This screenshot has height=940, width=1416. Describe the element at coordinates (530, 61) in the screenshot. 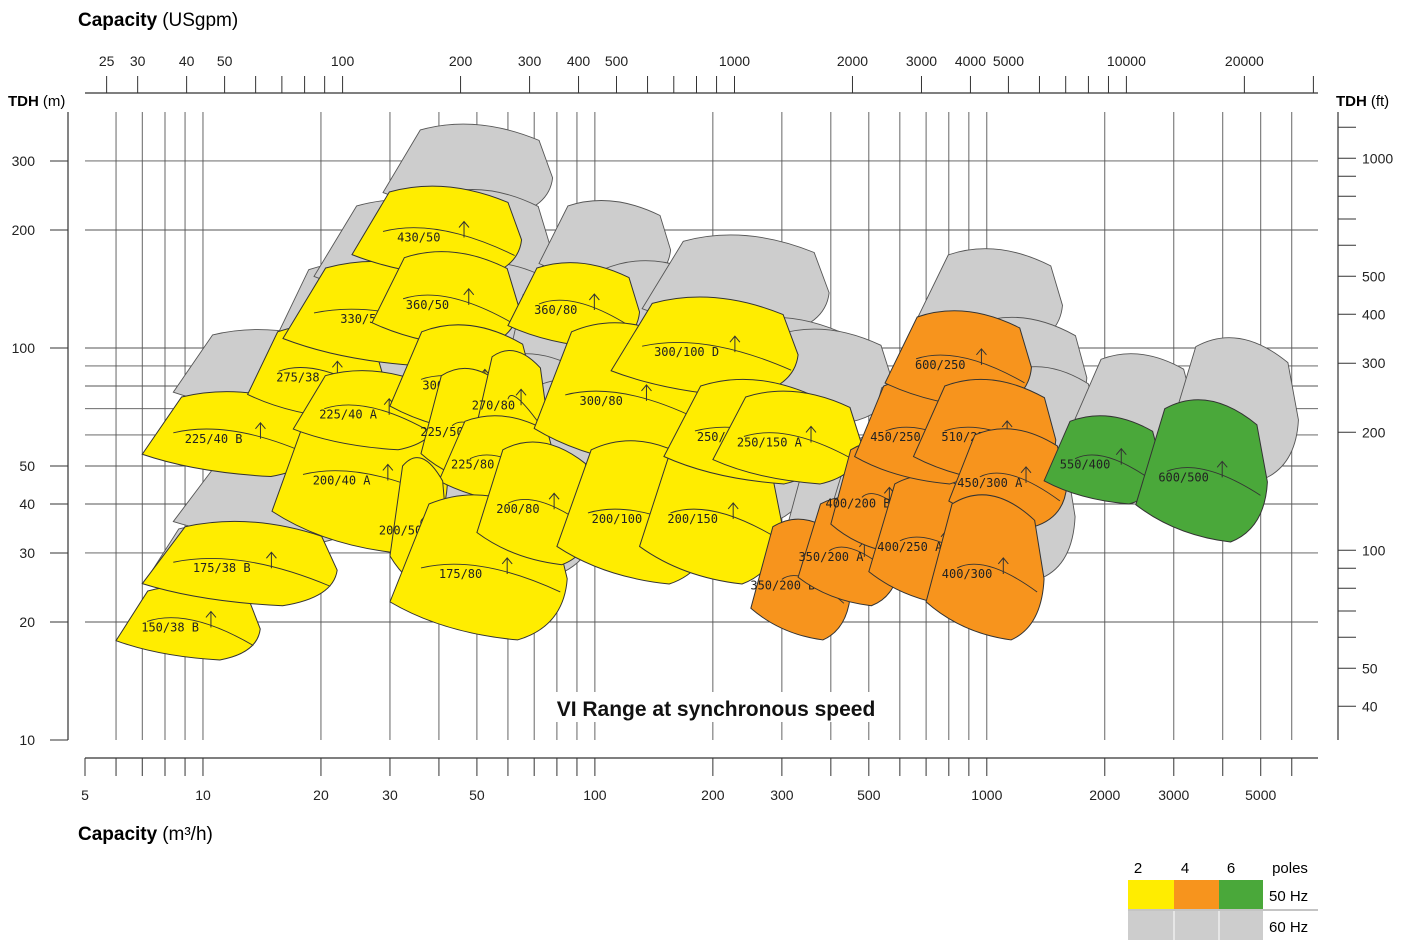

I see `top-tick-label: 300` at that location.